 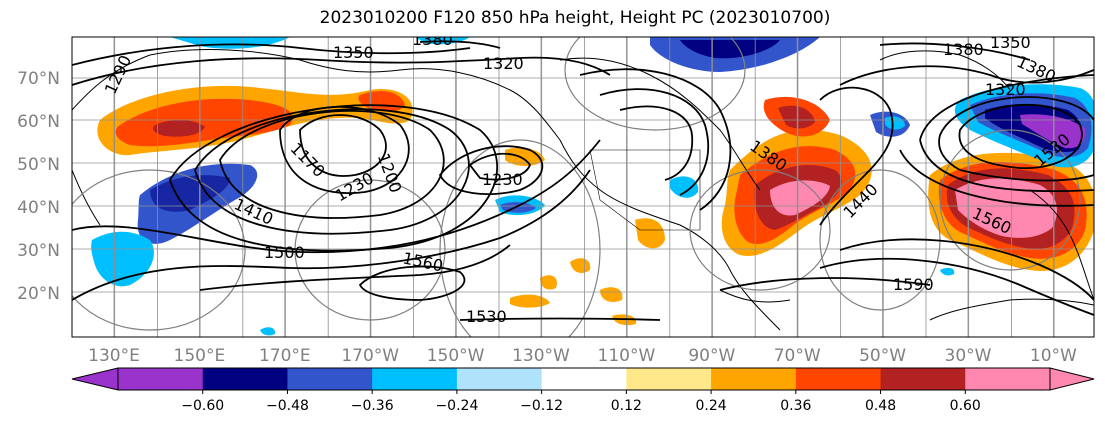 What do you see at coordinates (372, 406) in the screenshot?
I see `colorbar-tick-label: −0.36` at bounding box center [372, 406].